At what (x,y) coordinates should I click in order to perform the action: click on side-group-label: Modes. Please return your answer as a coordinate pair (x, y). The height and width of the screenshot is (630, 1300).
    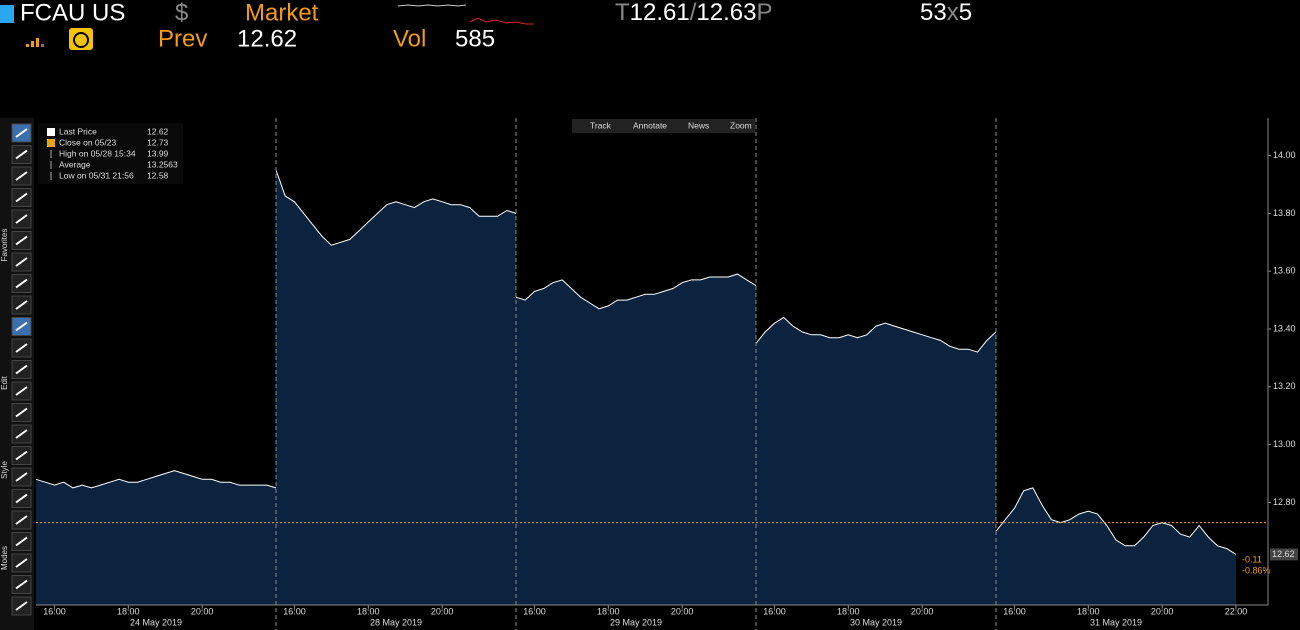
    Looking at the image, I should click on (4, 558).